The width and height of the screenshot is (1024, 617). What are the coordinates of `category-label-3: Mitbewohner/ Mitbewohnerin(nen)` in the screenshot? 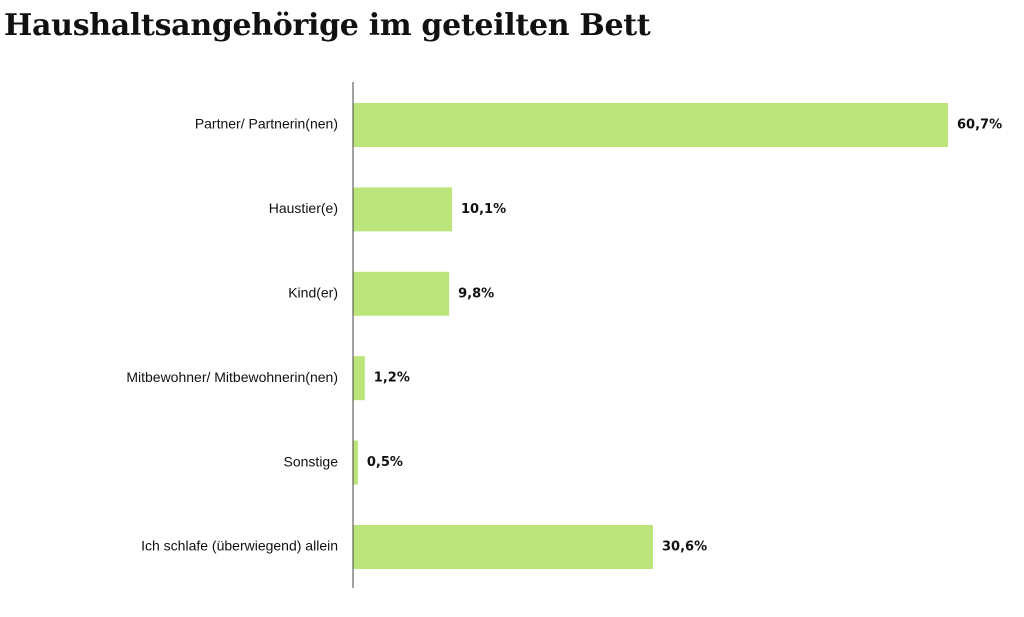 It's located at (232, 377).